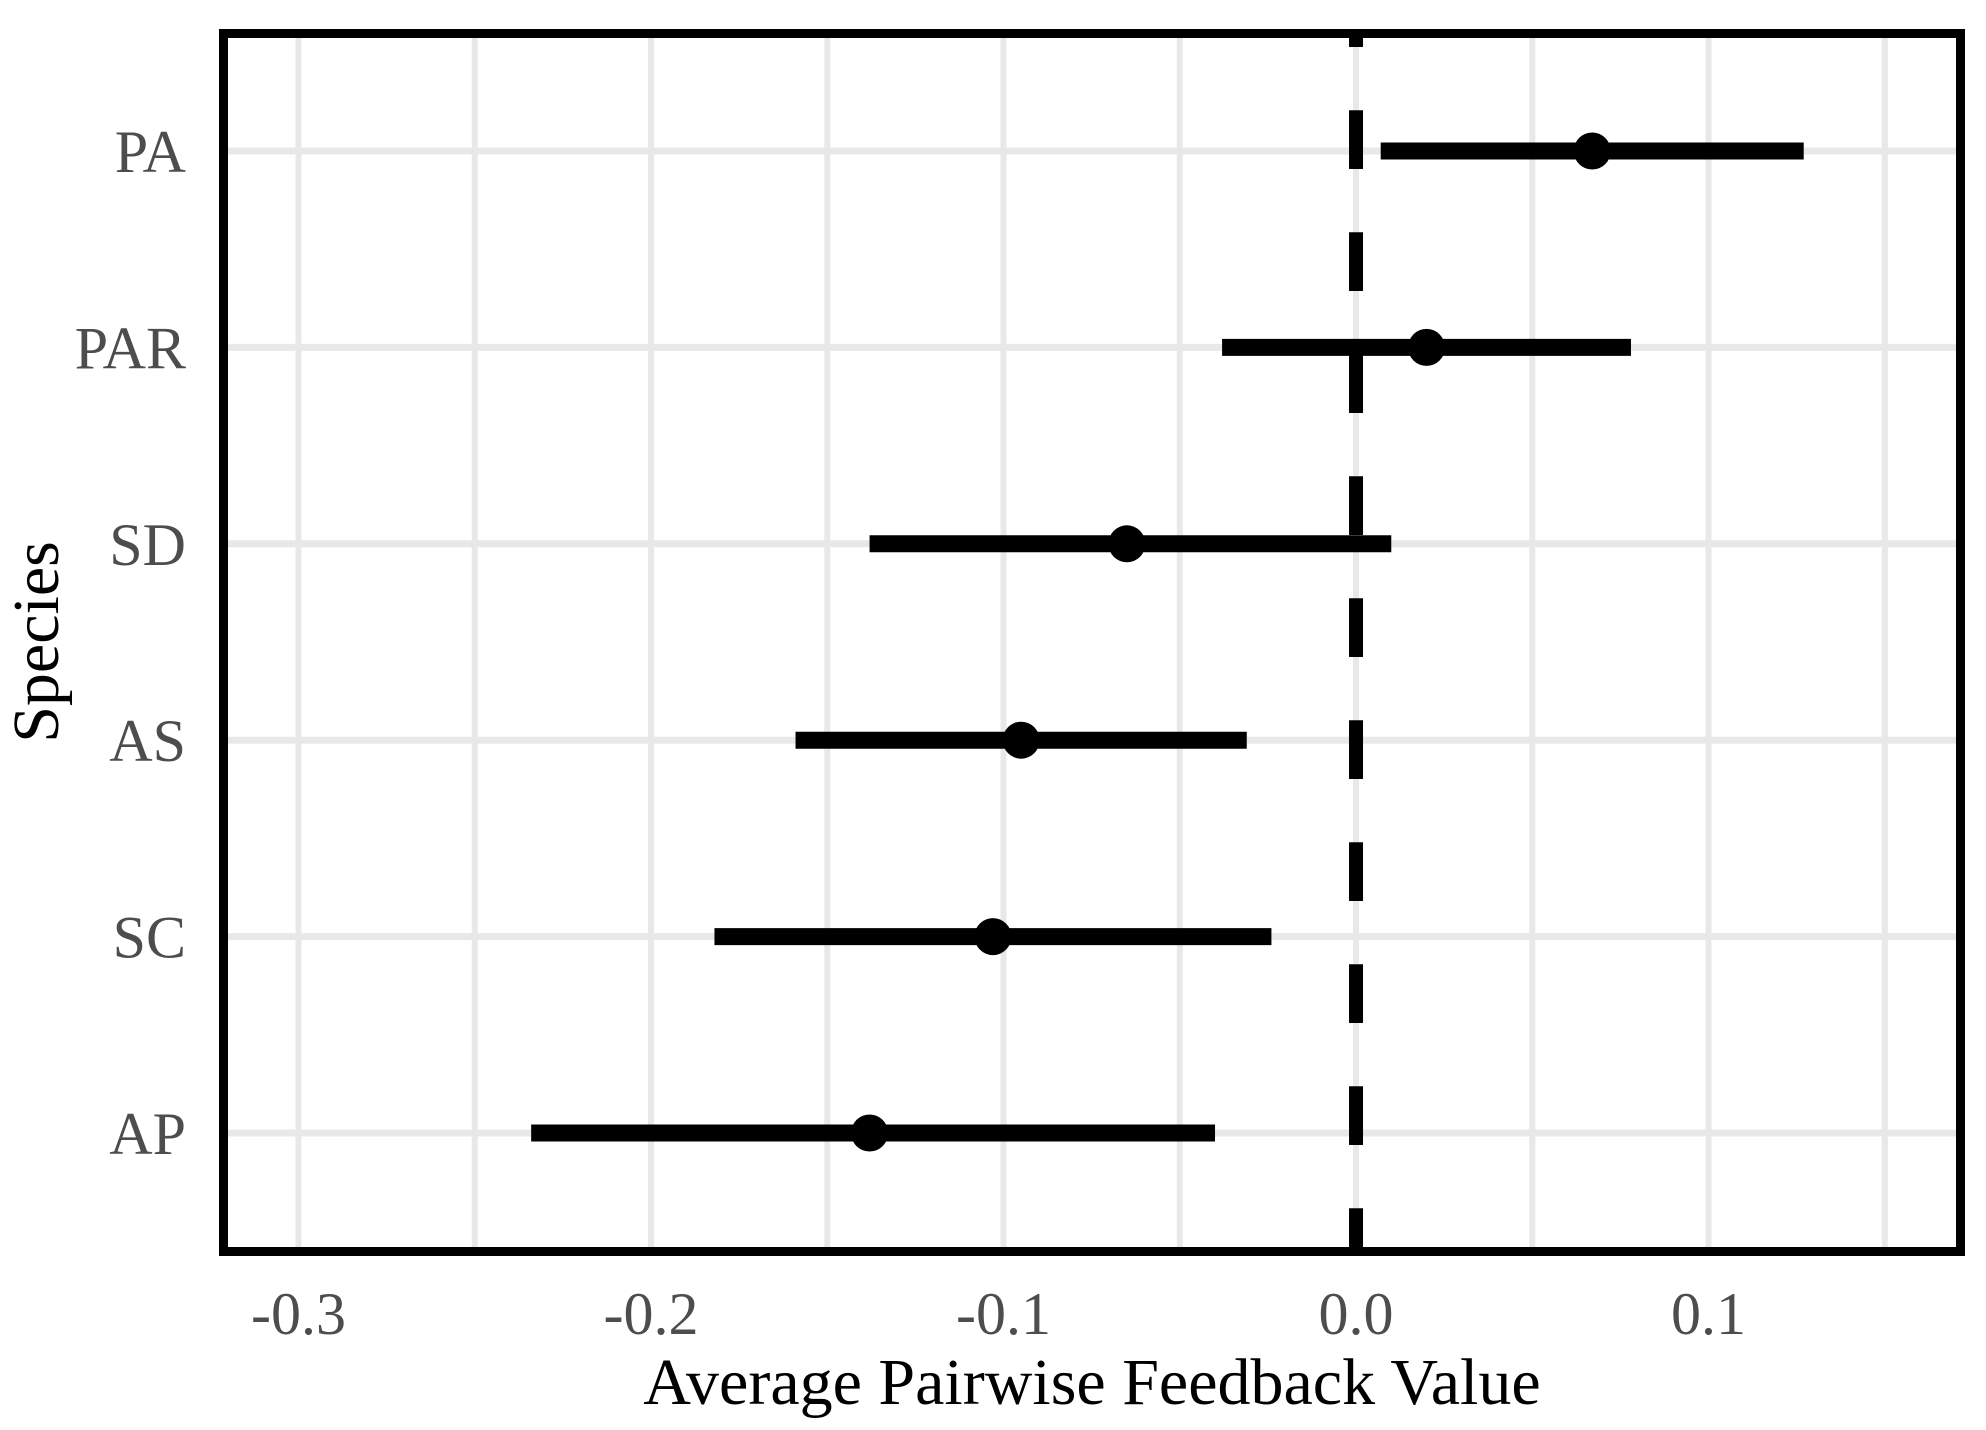 The height and width of the screenshot is (1430, 1986). I want to click on x-tick-label: -0.3, so click(298, 1314).